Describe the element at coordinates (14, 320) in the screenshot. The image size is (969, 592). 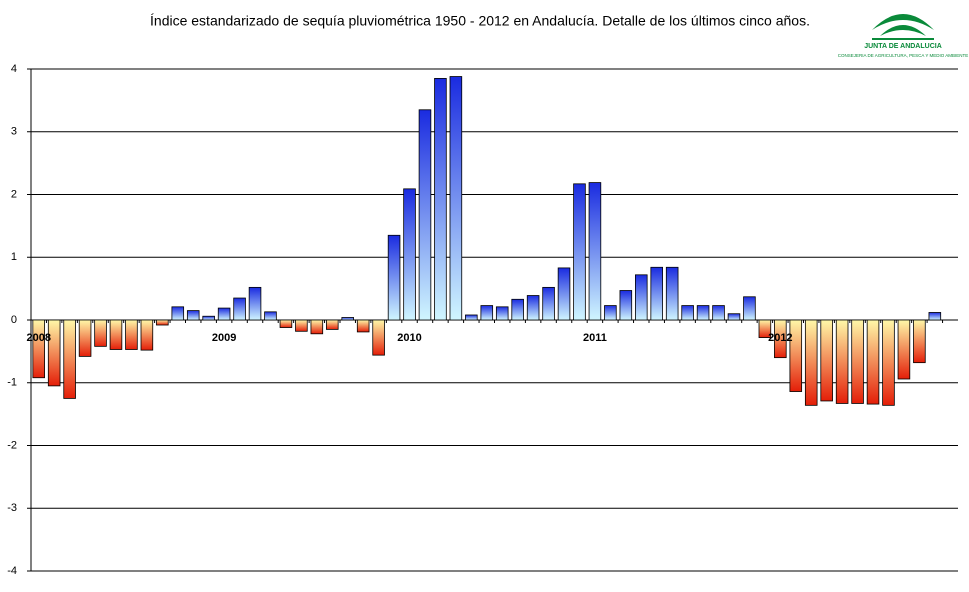
I see `y-tick-label: 0` at that location.